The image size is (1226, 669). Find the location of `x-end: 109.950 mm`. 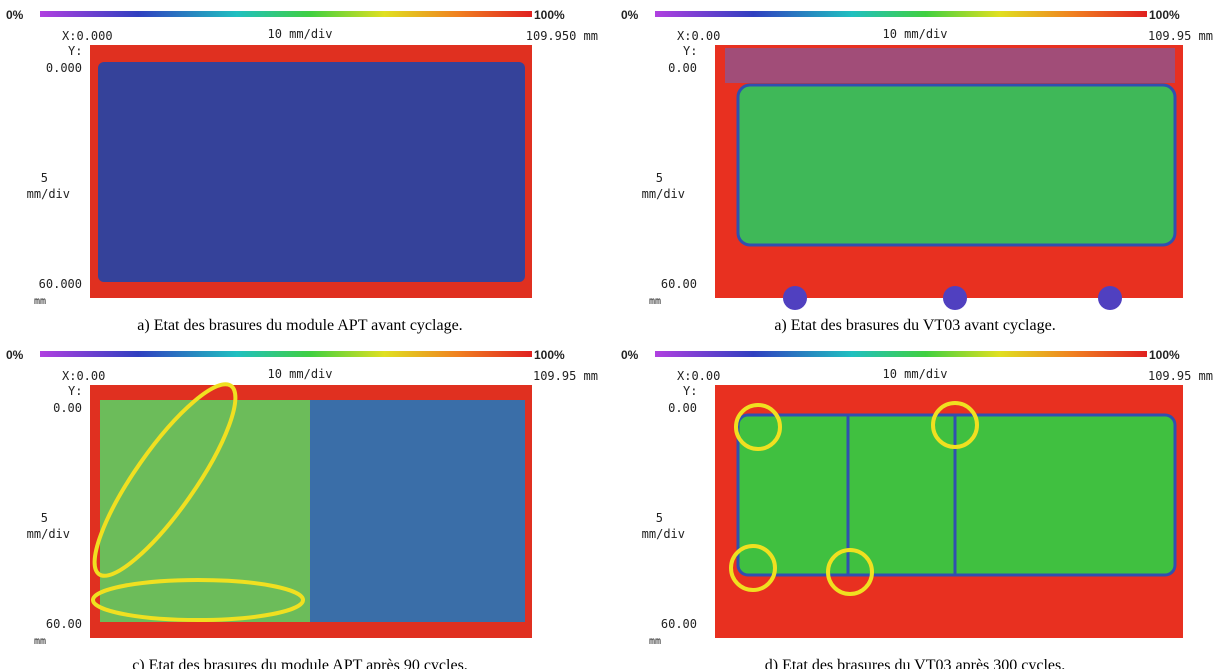

x-end: 109.950 mm is located at coordinates (562, 36).